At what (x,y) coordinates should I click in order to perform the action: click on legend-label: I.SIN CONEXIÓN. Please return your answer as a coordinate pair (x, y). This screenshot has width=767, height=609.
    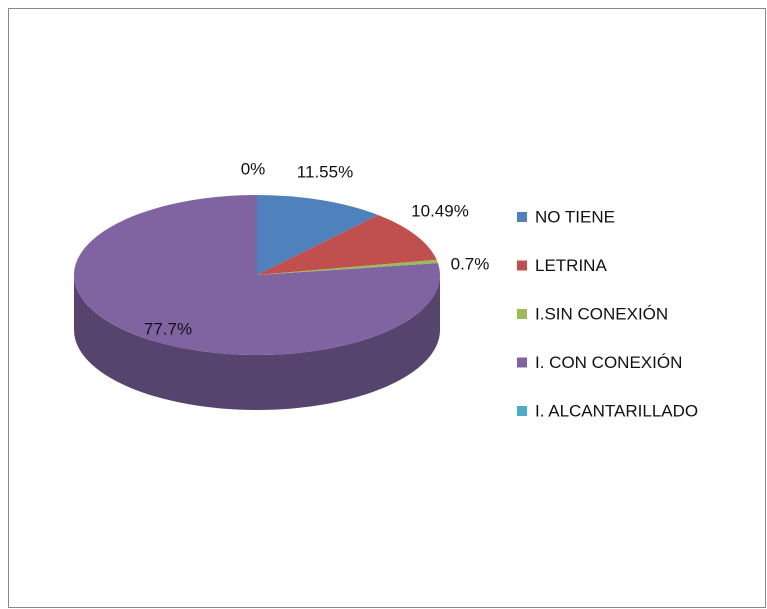
    Looking at the image, I should click on (601, 313).